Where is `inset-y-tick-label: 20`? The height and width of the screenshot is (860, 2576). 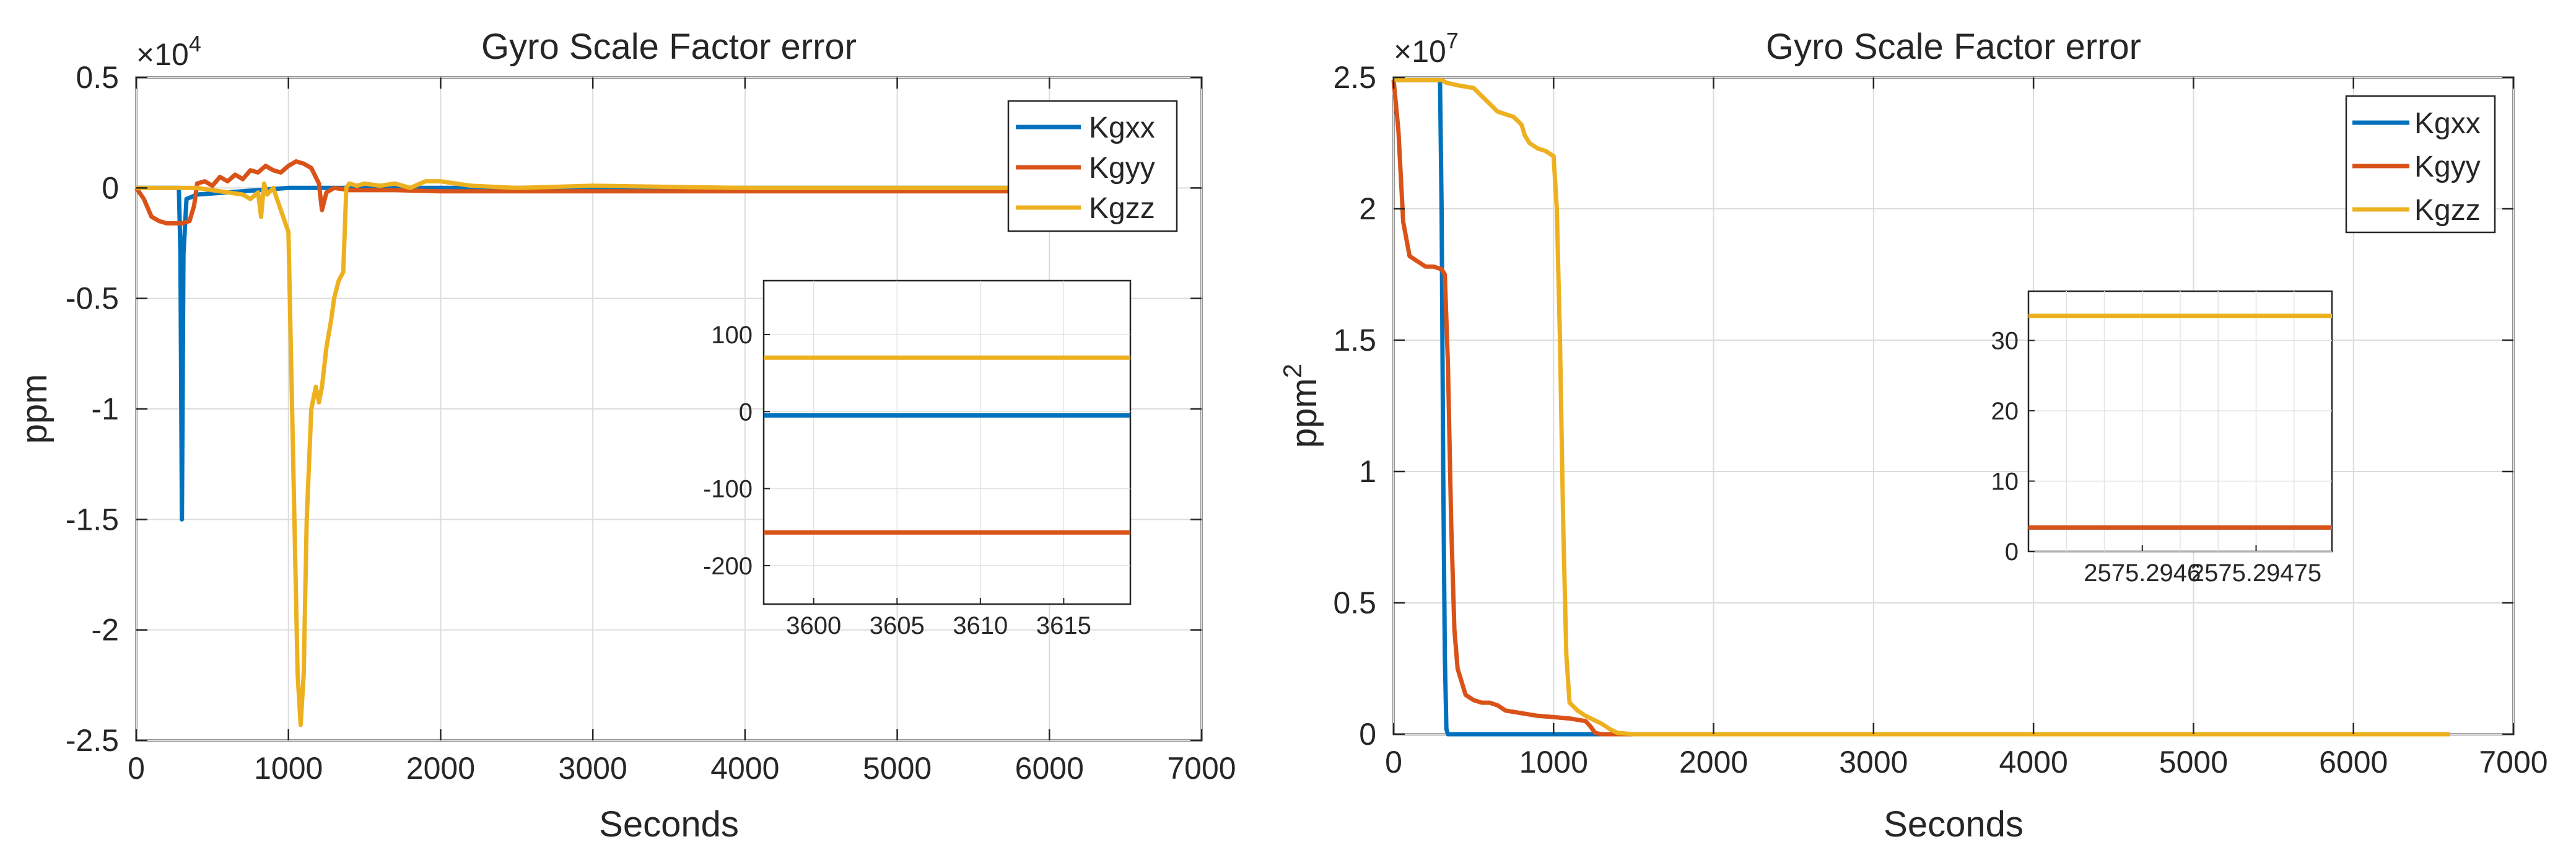 inset-y-tick-label: 20 is located at coordinates (2005, 411).